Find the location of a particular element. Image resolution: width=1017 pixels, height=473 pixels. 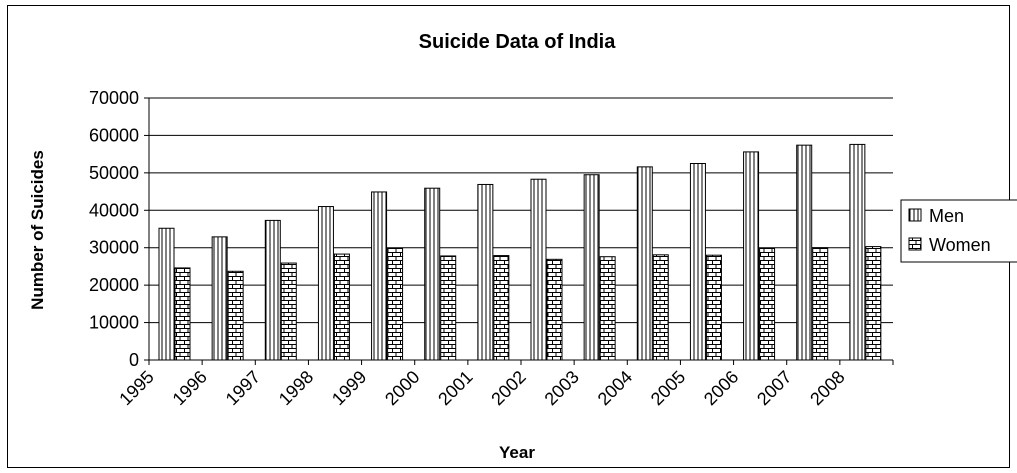

y-tick-label: 0 is located at coordinates (134, 360).